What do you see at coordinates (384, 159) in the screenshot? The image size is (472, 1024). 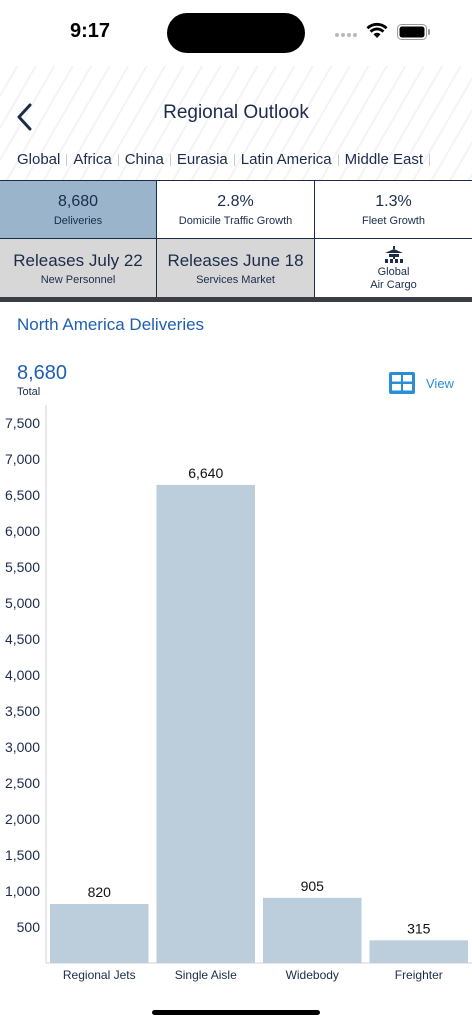 I see `region-tab-middle-east: Middle East` at bounding box center [384, 159].